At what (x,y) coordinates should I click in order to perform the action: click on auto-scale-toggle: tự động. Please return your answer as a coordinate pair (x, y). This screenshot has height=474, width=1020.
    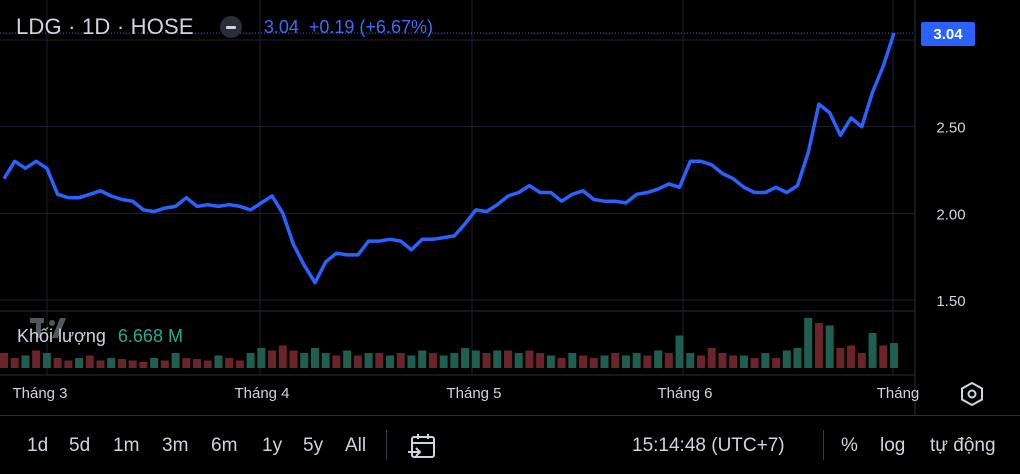
    Looking at the image, I should click on (963, 445).